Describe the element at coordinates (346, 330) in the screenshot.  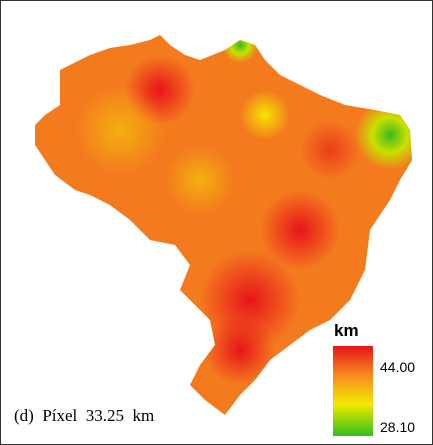
I see `legend-title: km` at that location.